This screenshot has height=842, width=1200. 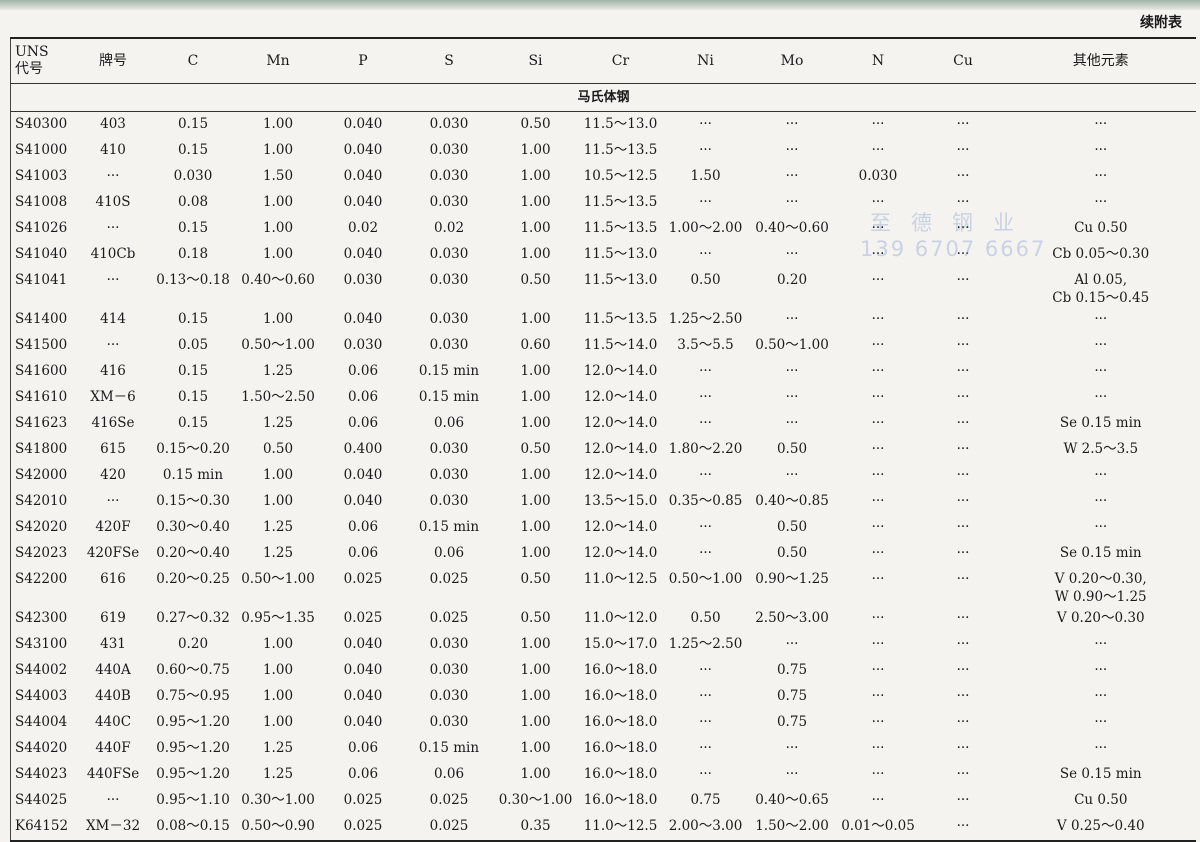 What do you see at coordinates (113, 748) in the screenshot?
I see `cell-grade: 440F` at bounding box center [113, 748].